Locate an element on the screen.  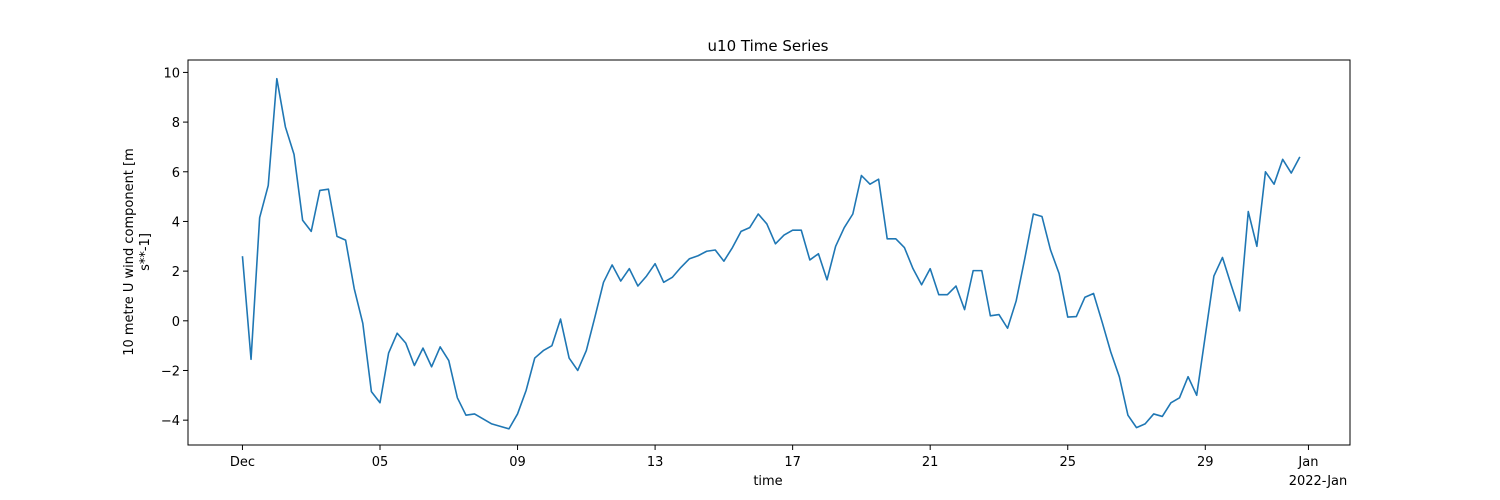
y-axis-title: 10 metre U wind component [m s**-1] is located at coordinates (137, 252).